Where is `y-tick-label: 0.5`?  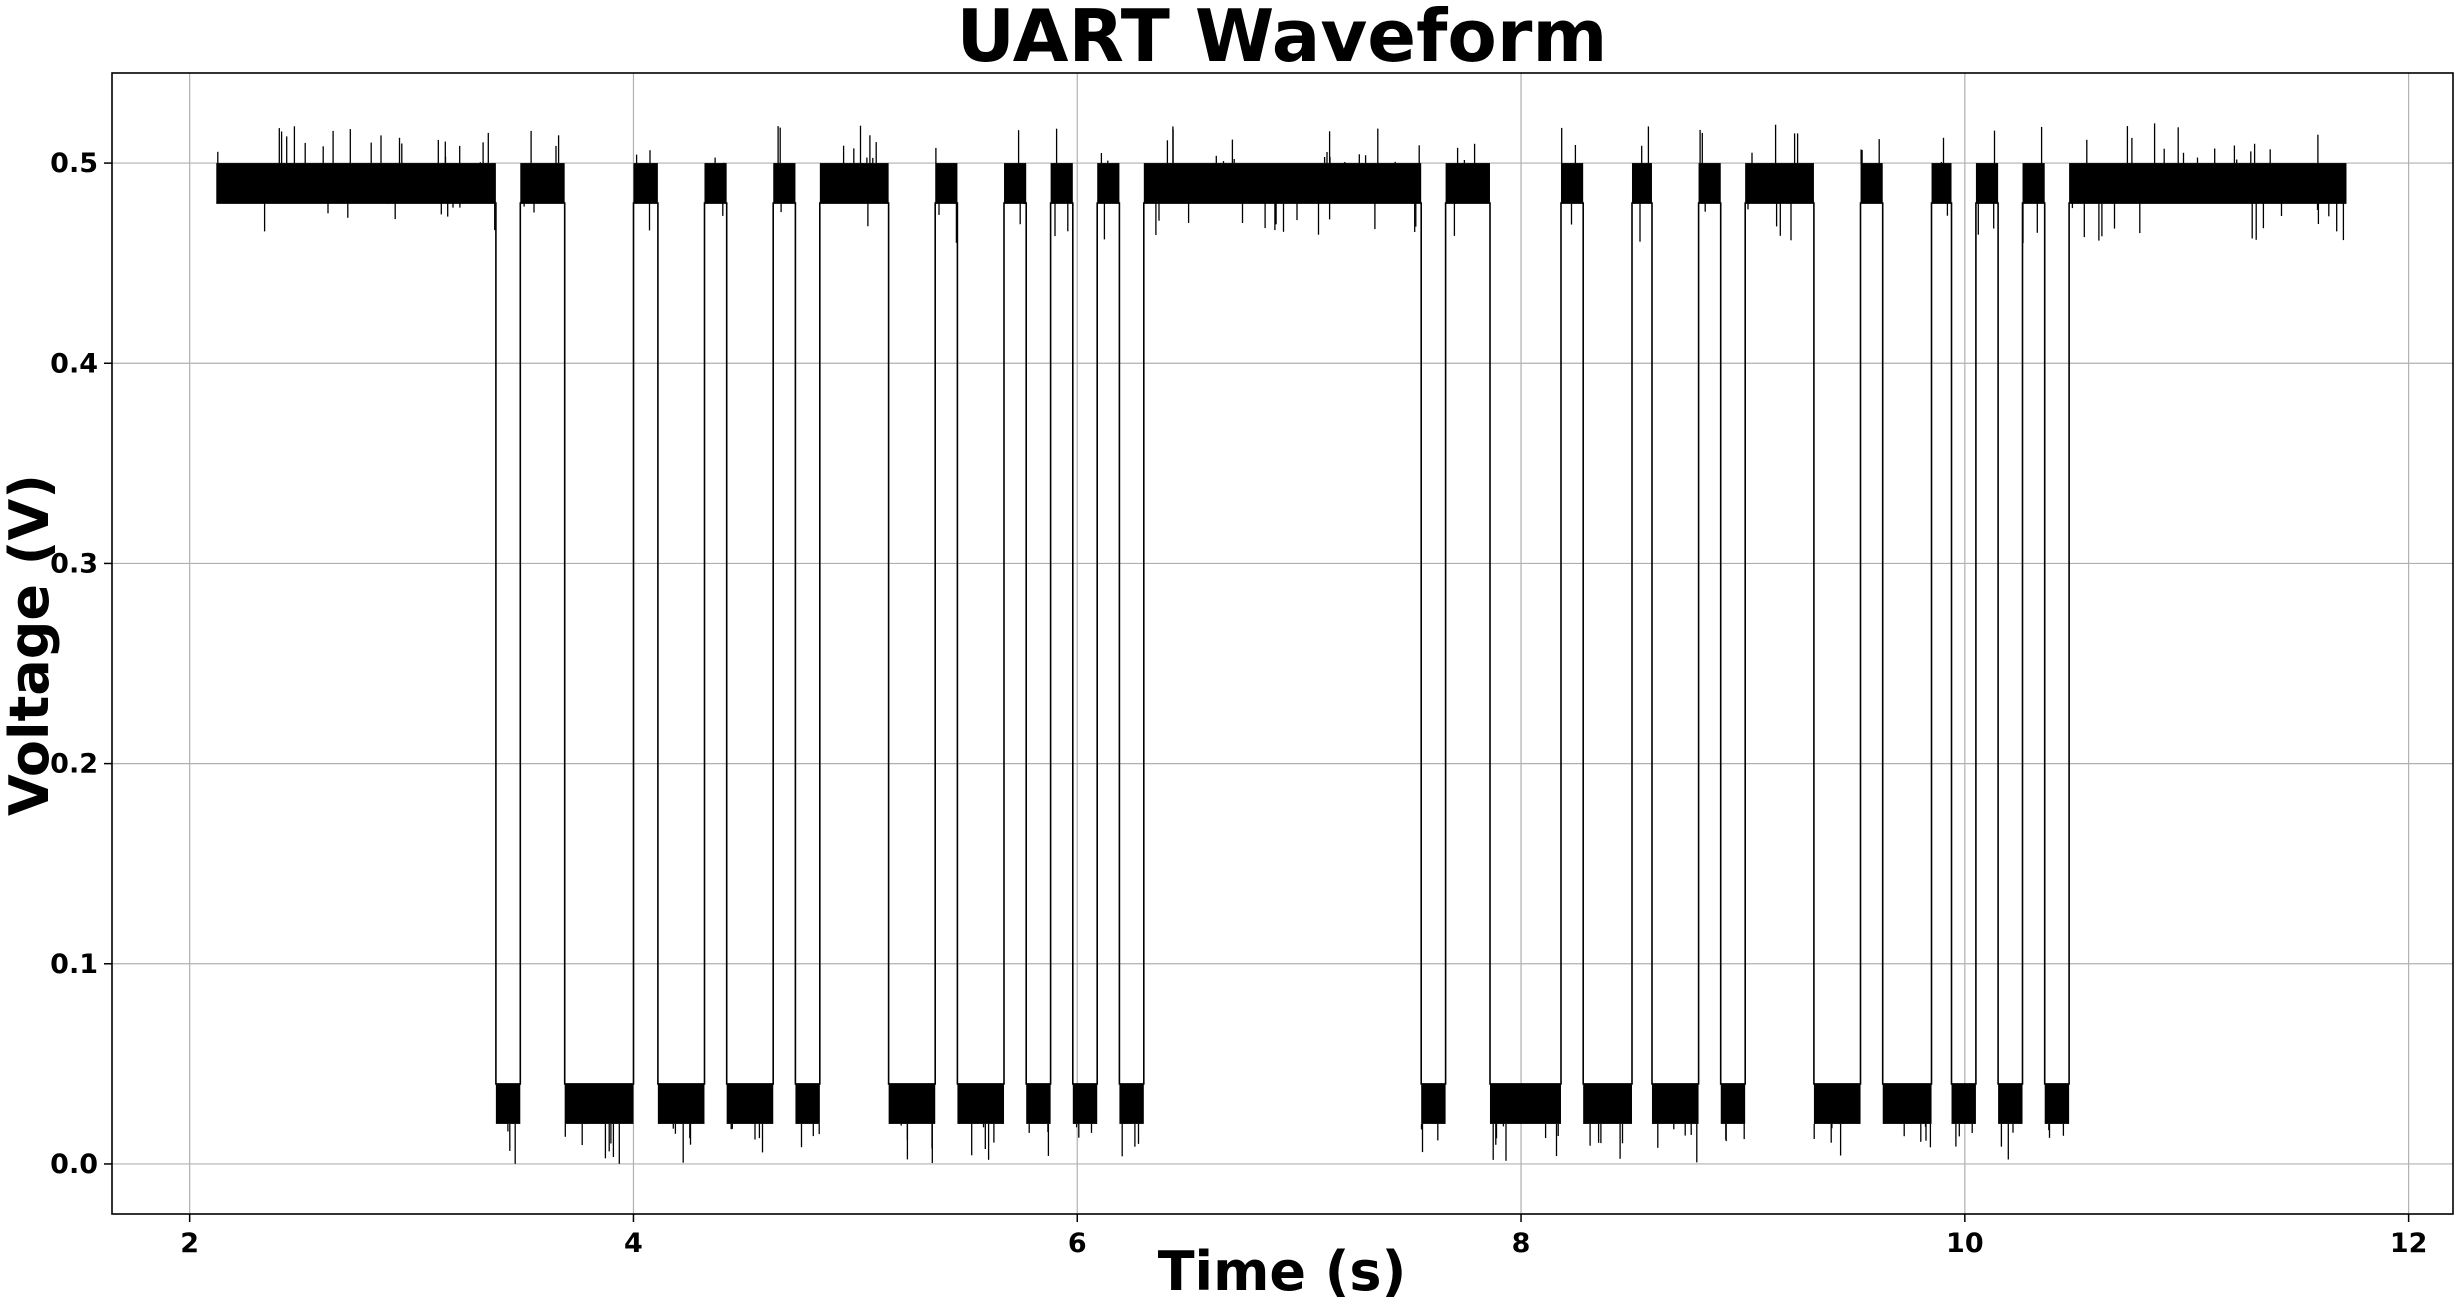 y-tick-label: 0.5 is located at coordinates (74, 163).